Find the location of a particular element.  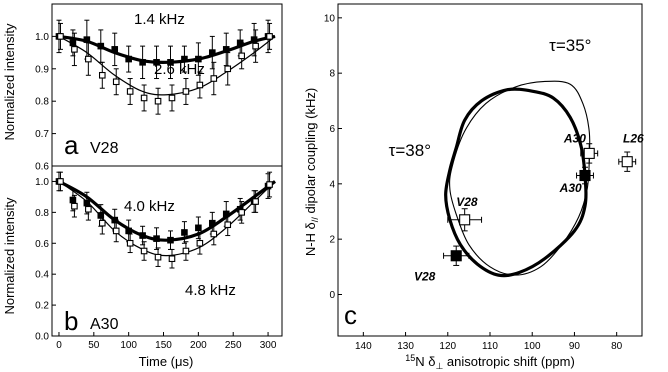

panel-c-xtick-label: 120 is located at coordinates (447, 346).